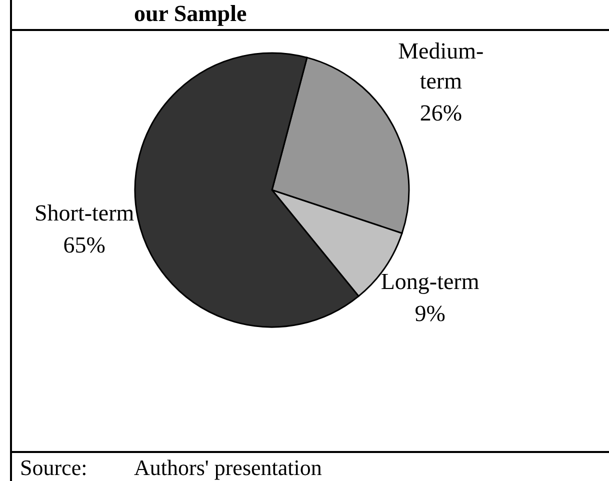  What do you see at coordinates (84, 245) in the screenshot?
I see `data-label: 65%` at bounding box center [84, 245].